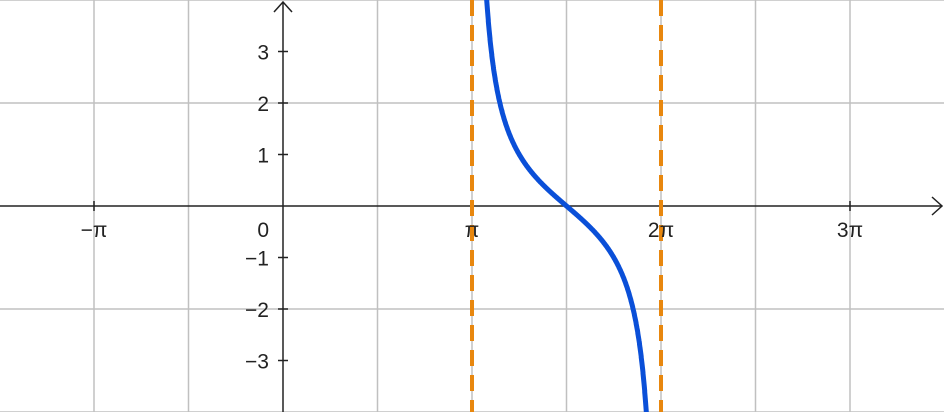  Describe the element at coordinates (850, 230) in the screenshot. I see `x-tick-label: 3π` at that location.